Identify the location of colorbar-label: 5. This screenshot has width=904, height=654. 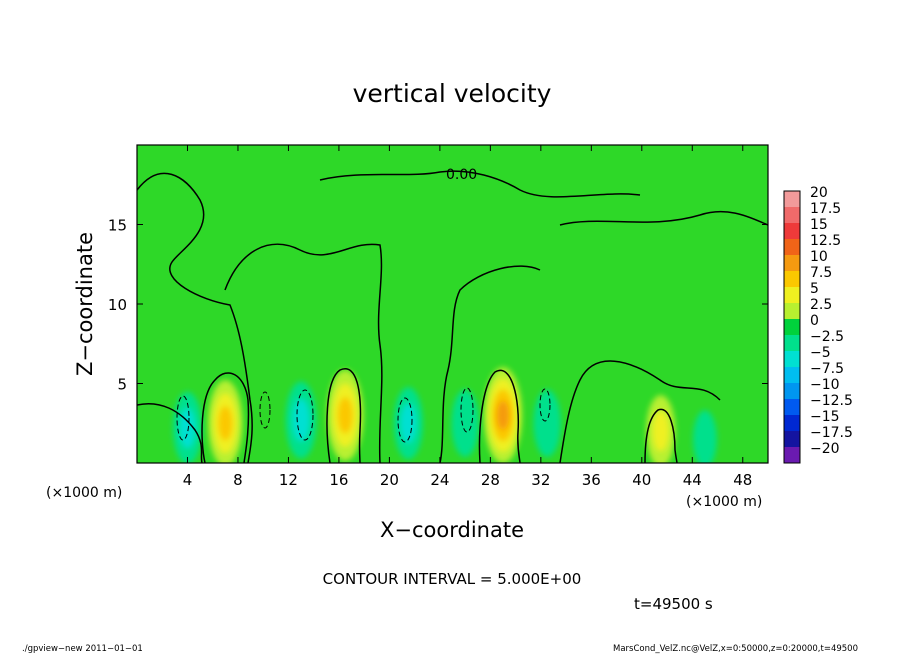
(814, 289).